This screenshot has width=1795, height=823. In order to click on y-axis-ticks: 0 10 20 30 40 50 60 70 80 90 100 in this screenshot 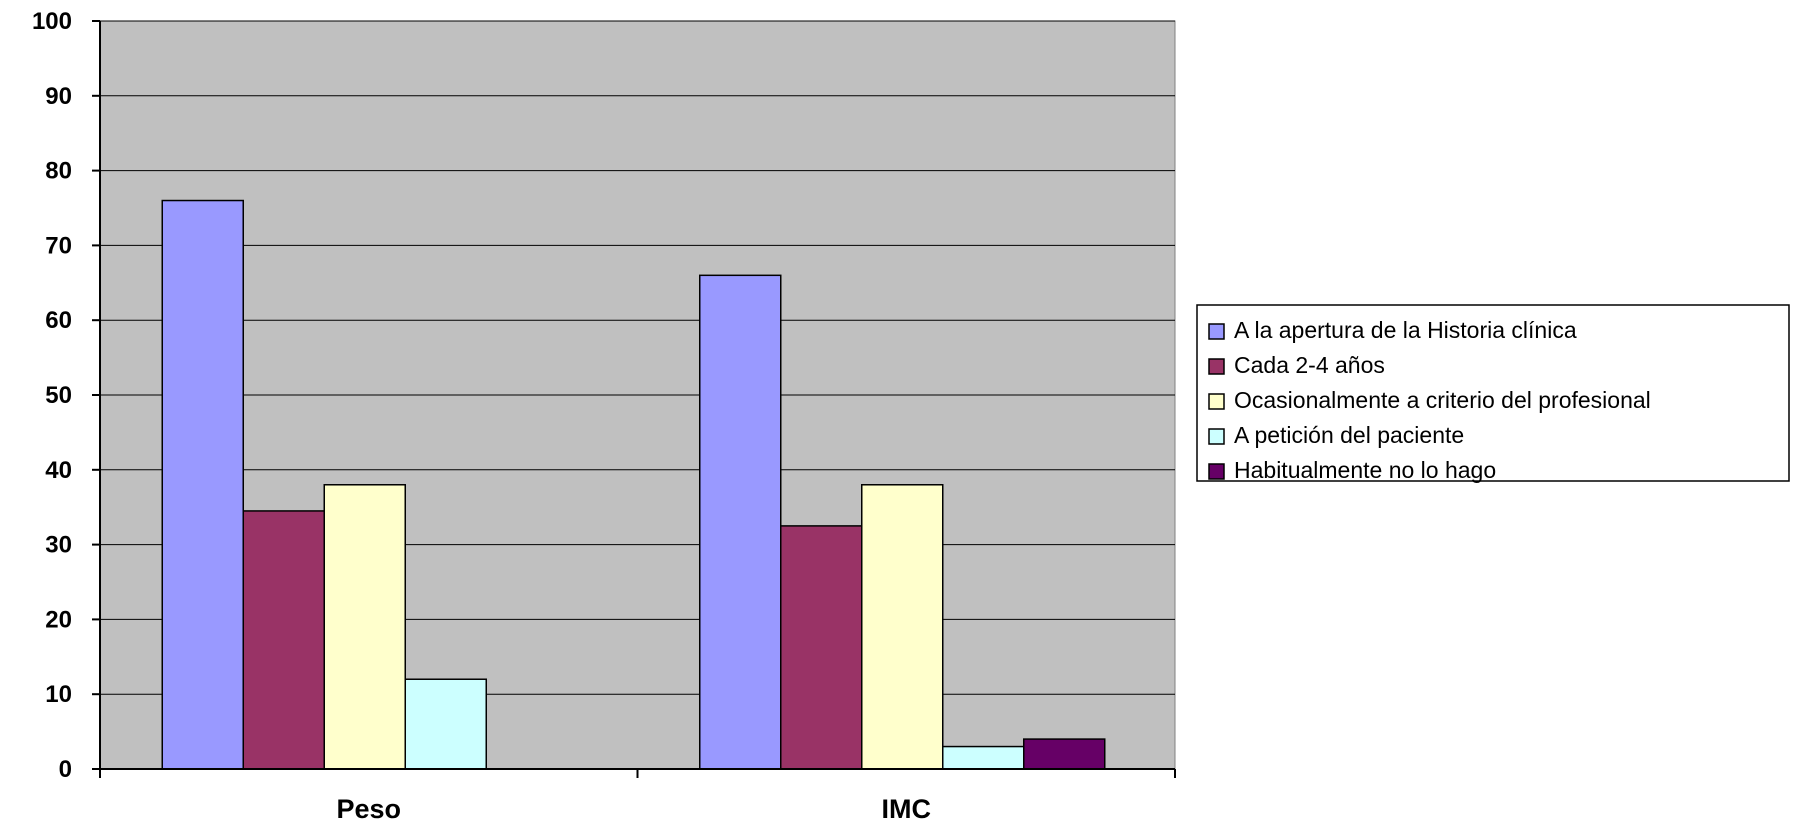, I will do `click(66, 395)`.